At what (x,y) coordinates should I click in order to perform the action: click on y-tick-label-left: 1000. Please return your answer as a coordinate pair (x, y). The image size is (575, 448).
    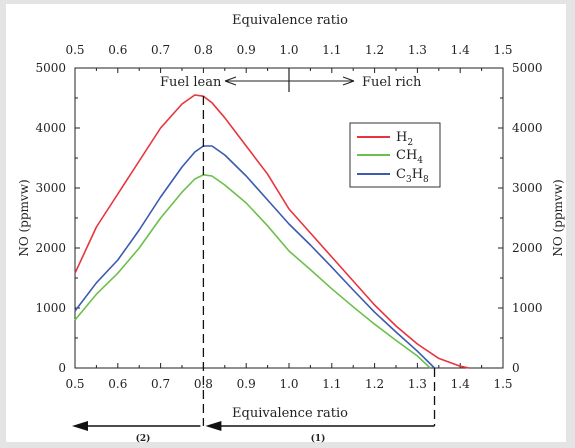
    Looking at the image, I should click on (50, 308).